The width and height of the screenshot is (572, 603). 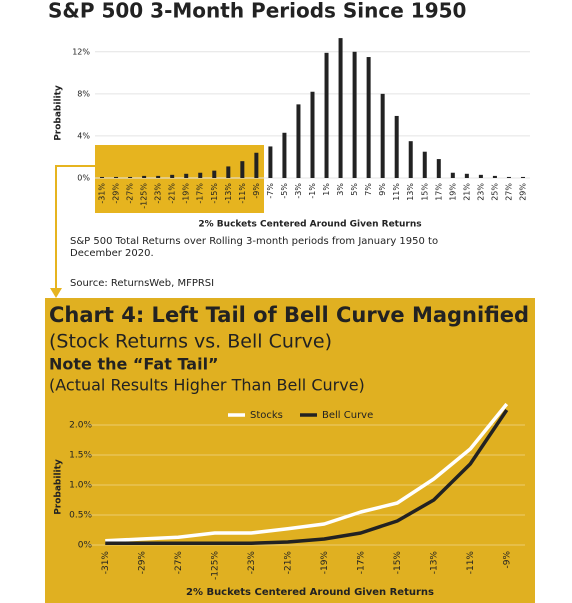 What do you see at coordinates (134, 364) in the screenshot?
I see `note: Note the “Fat Tail”` at bounding box center [134, 364].